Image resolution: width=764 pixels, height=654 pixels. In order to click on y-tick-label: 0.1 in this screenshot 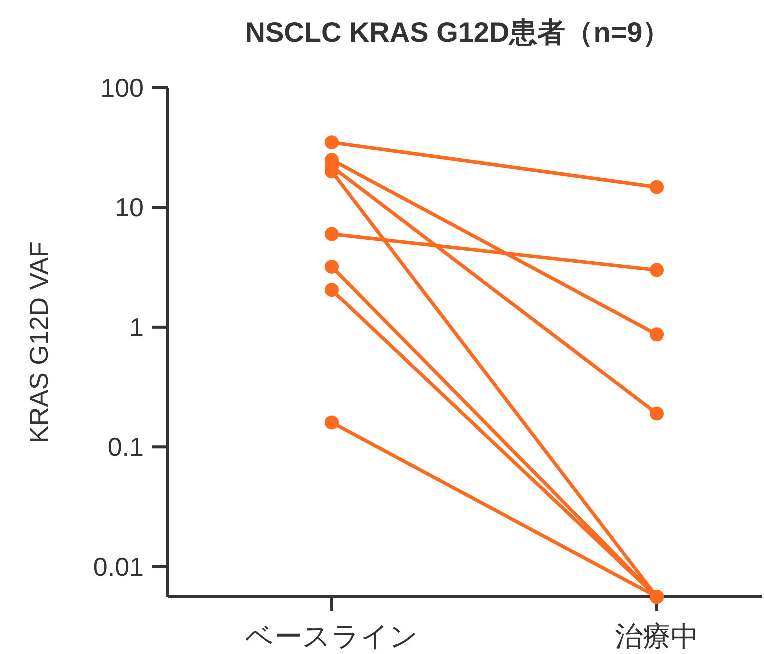, I will do `click(126, 447)`.